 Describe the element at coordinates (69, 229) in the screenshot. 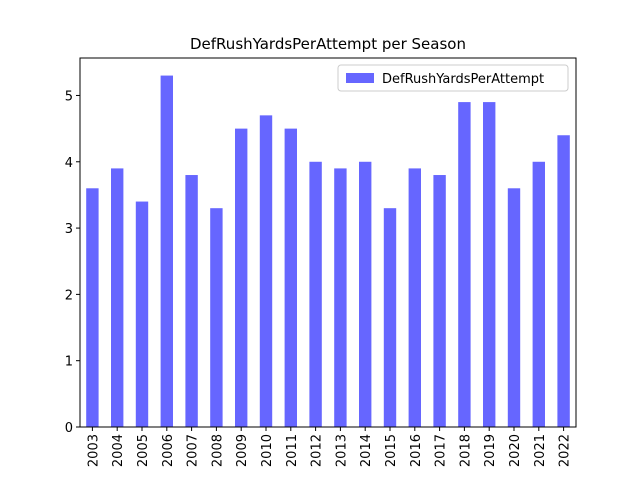

I see `y-tick-label: 3` at that location.